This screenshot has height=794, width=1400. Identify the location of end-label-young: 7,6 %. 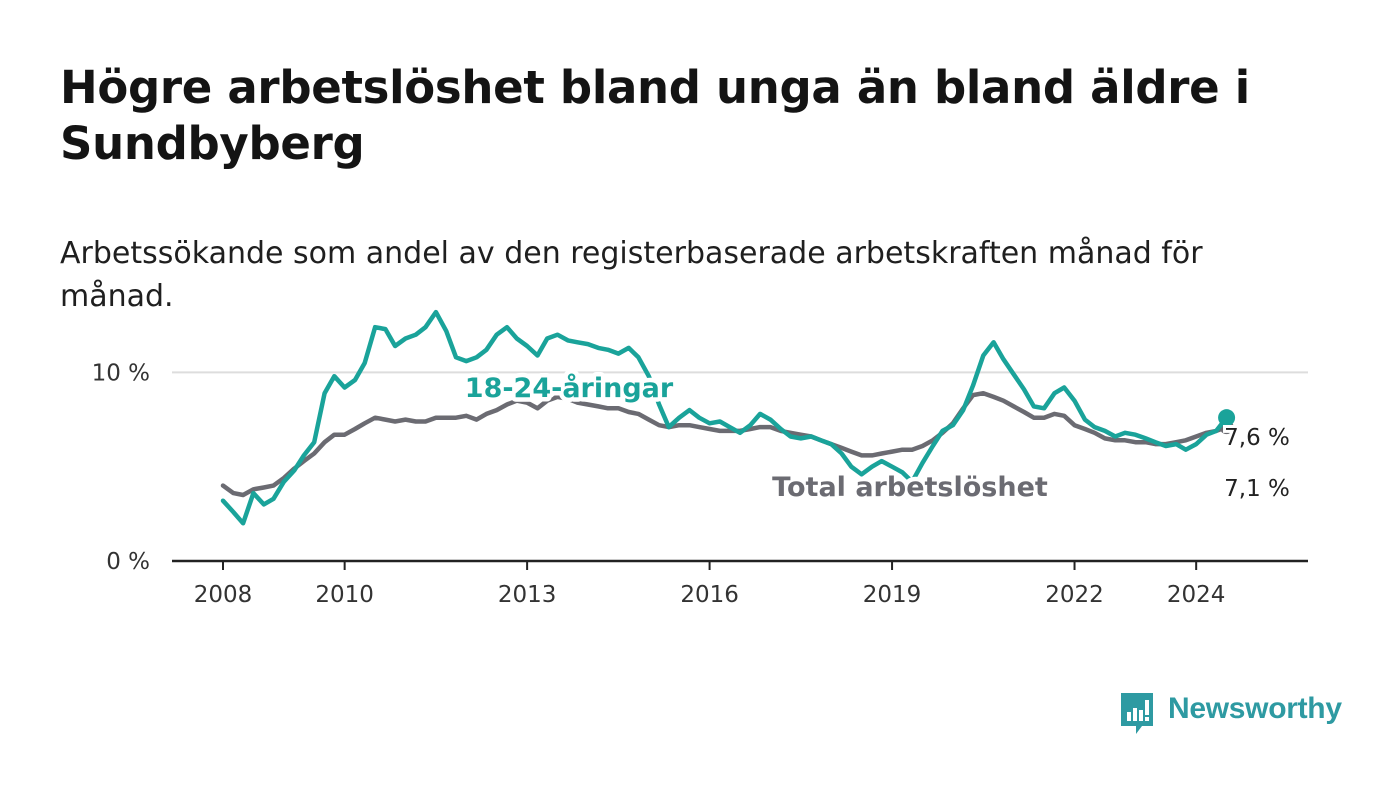
(1257, 438).